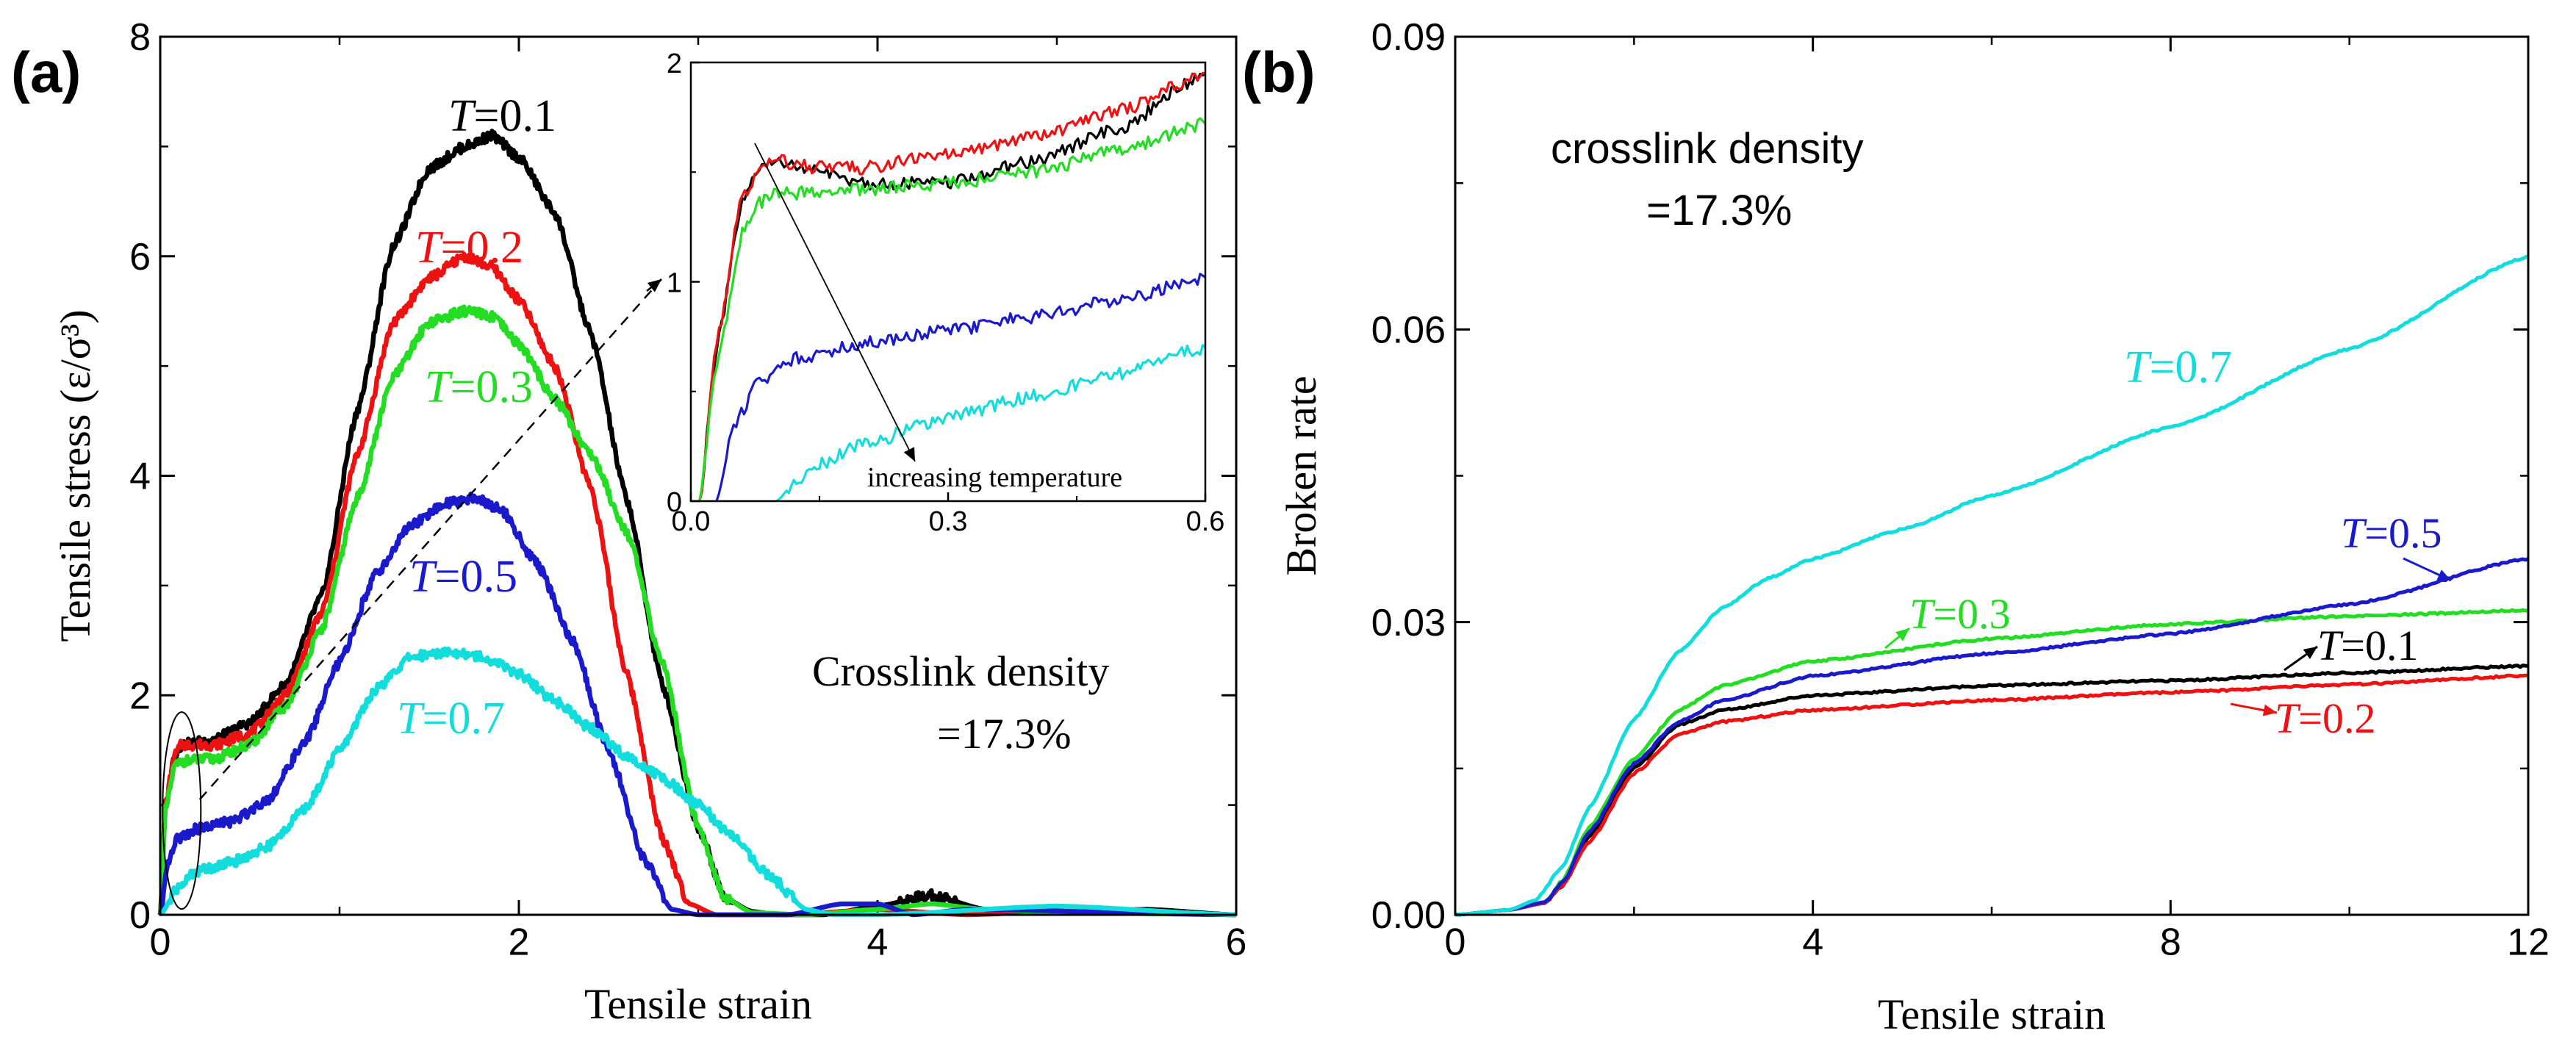 The height and width of the screenshot is (1050, 2576). Describe the element at coordinates (1992, 1014) in the screenshot. I see `panel-b-x-axis-title: Tensile strain` at that location.